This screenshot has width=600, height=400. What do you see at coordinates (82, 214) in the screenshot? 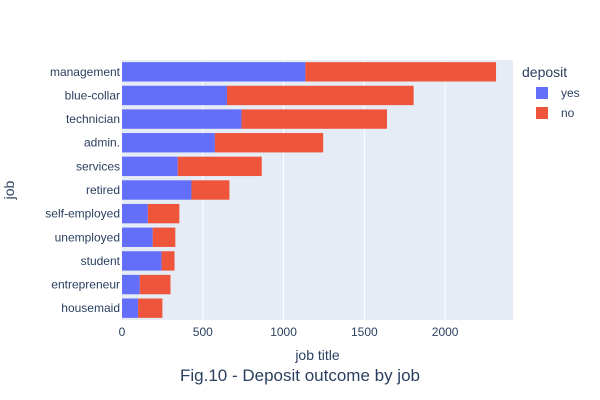
I see `y-tick-label: self-employed` at bounding box center [82, 214].